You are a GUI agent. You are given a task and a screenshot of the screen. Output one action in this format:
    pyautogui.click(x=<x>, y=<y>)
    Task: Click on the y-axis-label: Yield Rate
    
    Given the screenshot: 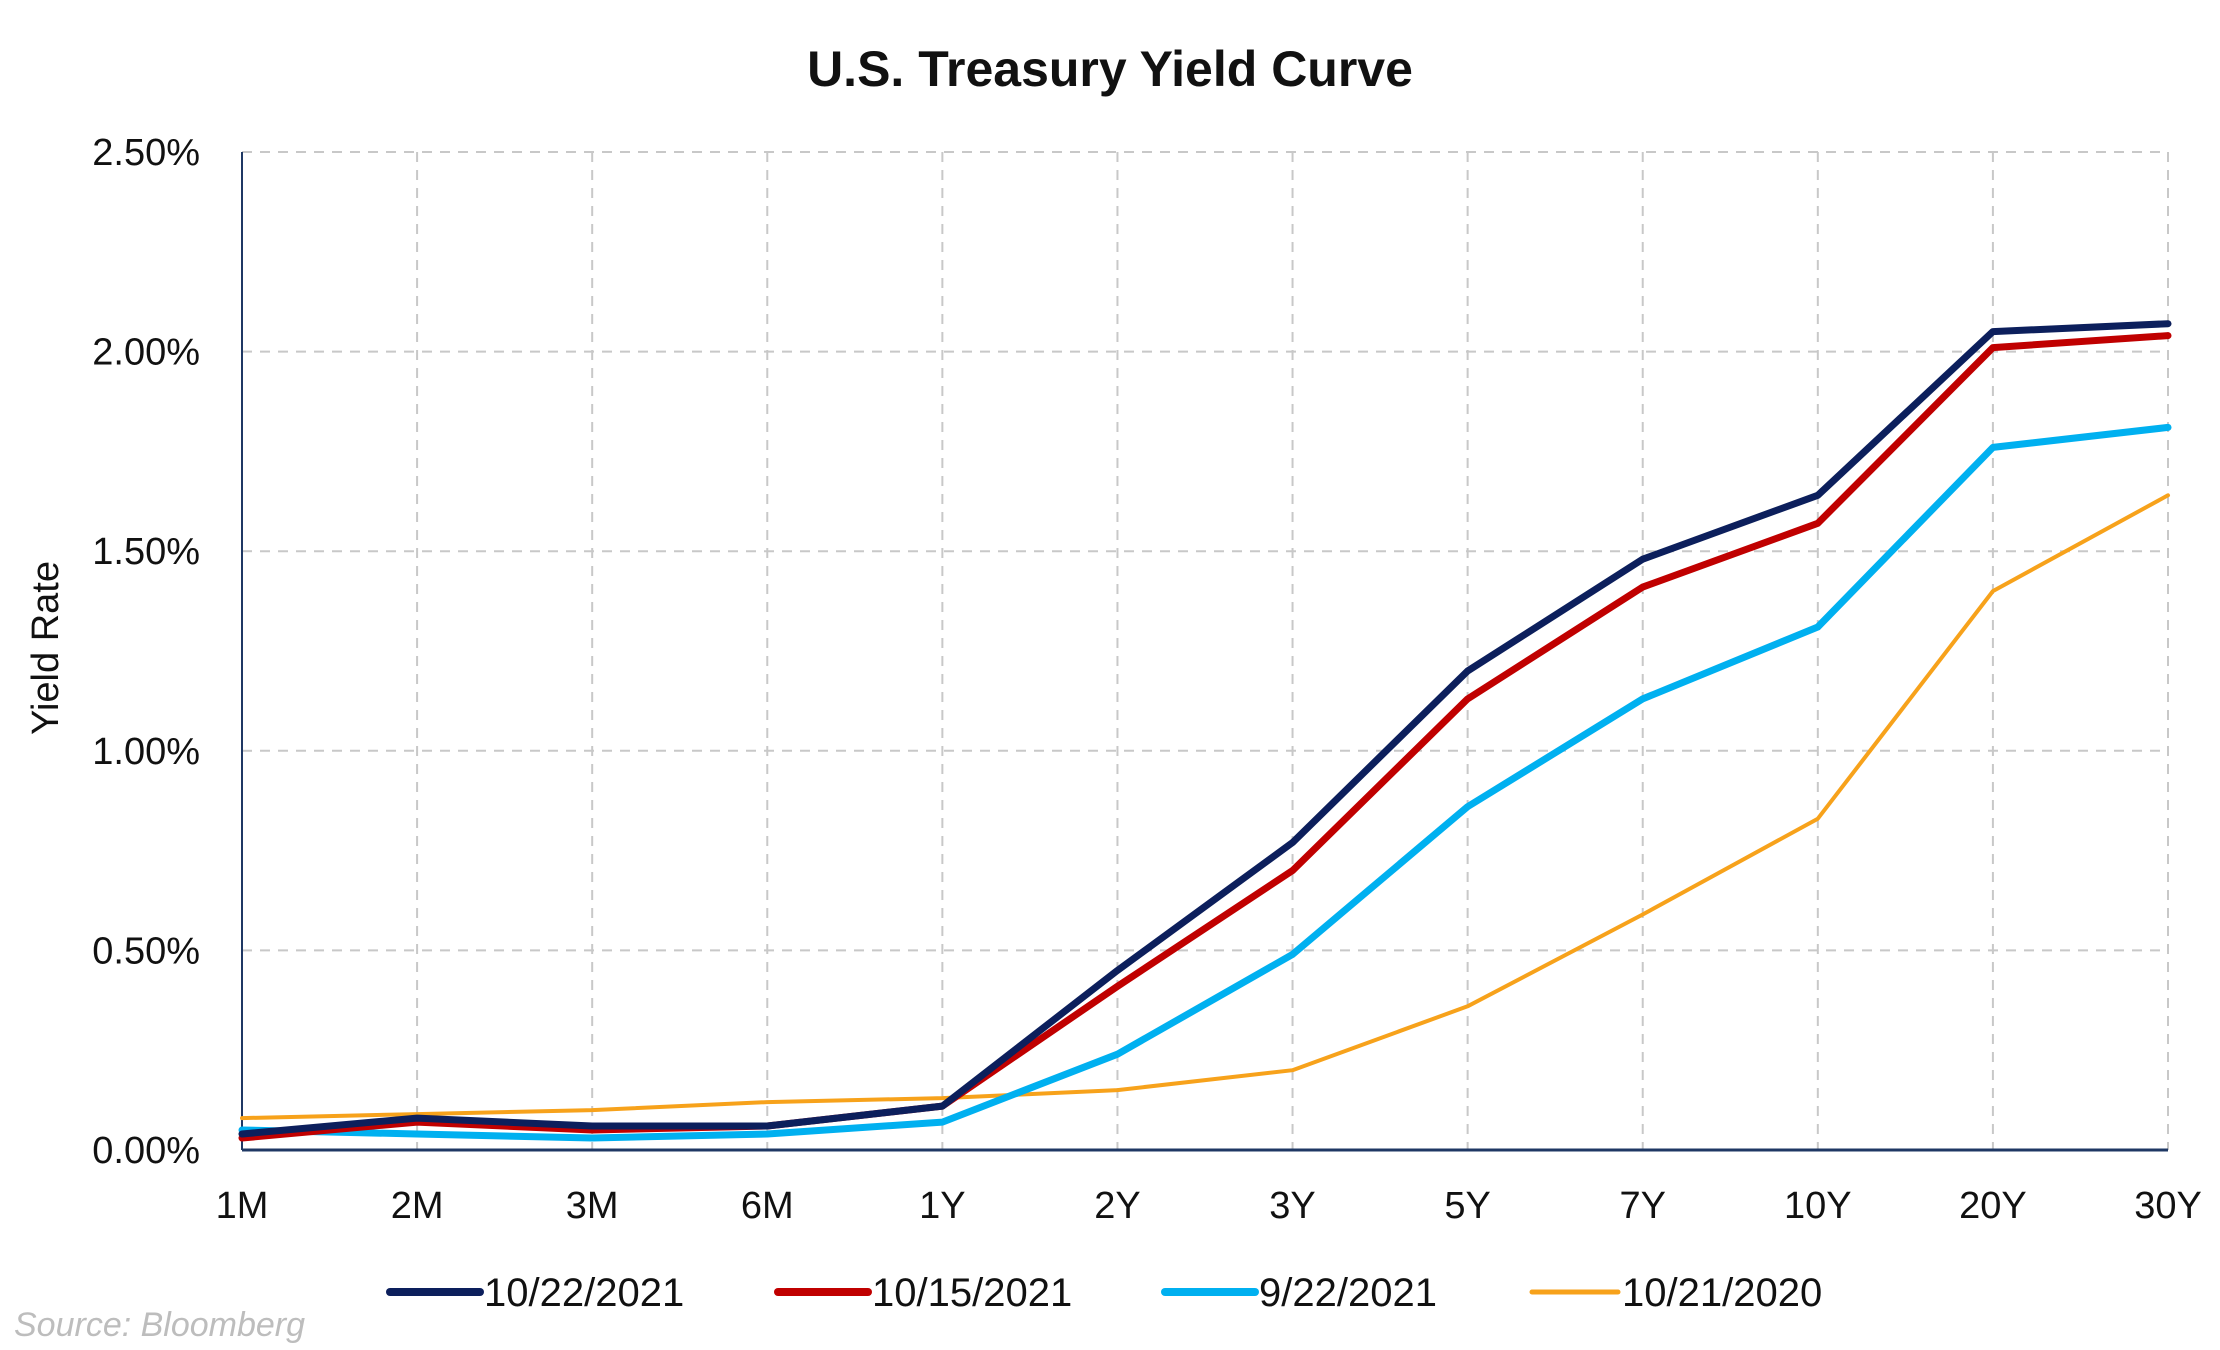 What is the action you would take?
    pyautogui.click(x=46, y=648)
    